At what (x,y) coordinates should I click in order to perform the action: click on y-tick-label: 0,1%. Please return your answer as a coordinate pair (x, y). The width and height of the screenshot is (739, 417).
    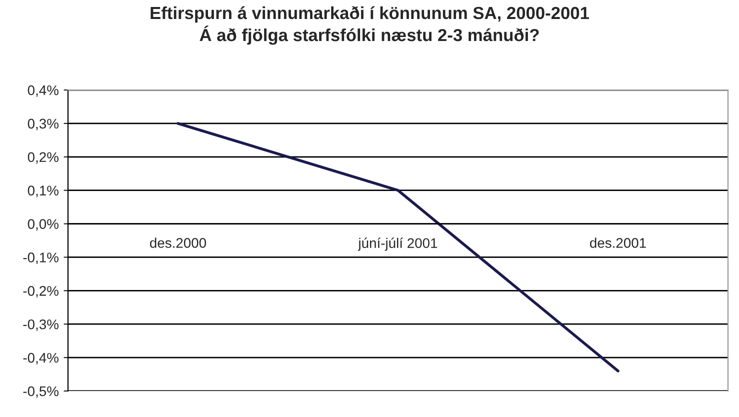
    Looking at the image, I should click on (43, 192).